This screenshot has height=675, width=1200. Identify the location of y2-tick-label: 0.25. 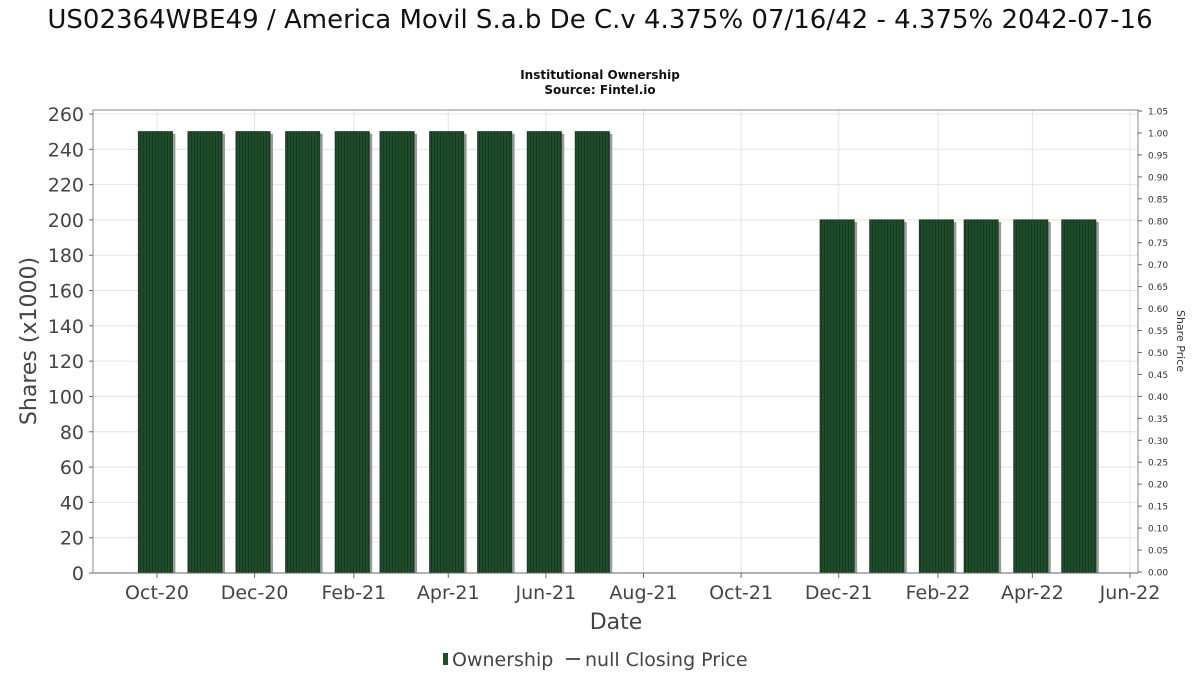
(1158, 464).